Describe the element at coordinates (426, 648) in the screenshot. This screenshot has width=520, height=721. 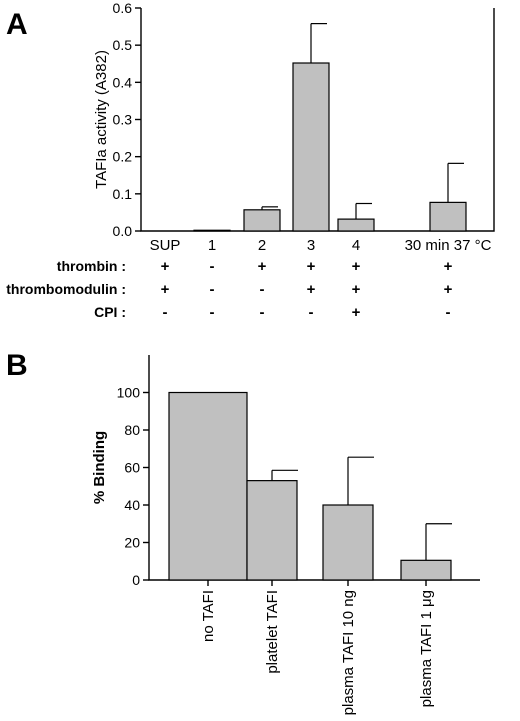
I see `panel-b-category-label: plasma TAFI 1 μg` at that location.